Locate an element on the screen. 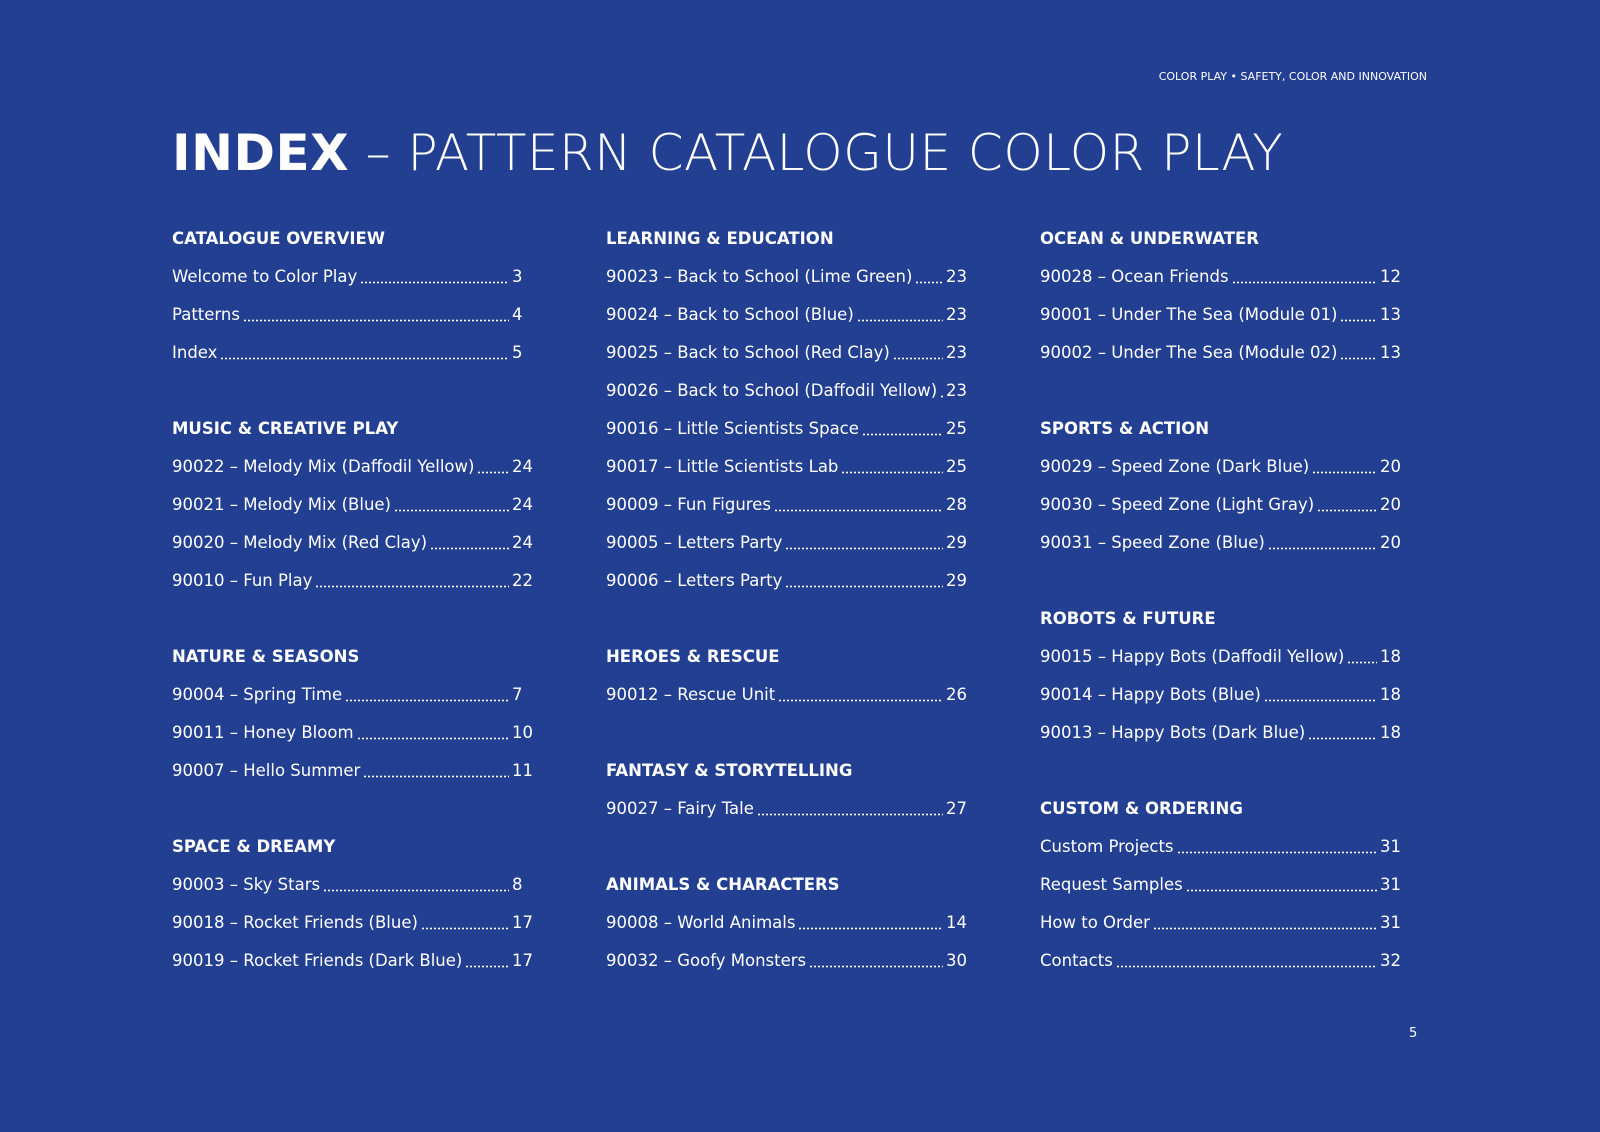 Image resolution: width=1600 pixels, height=1132 pixels. index-entry: Welcome to Color Play 3 is located at coordinates (353, 283).